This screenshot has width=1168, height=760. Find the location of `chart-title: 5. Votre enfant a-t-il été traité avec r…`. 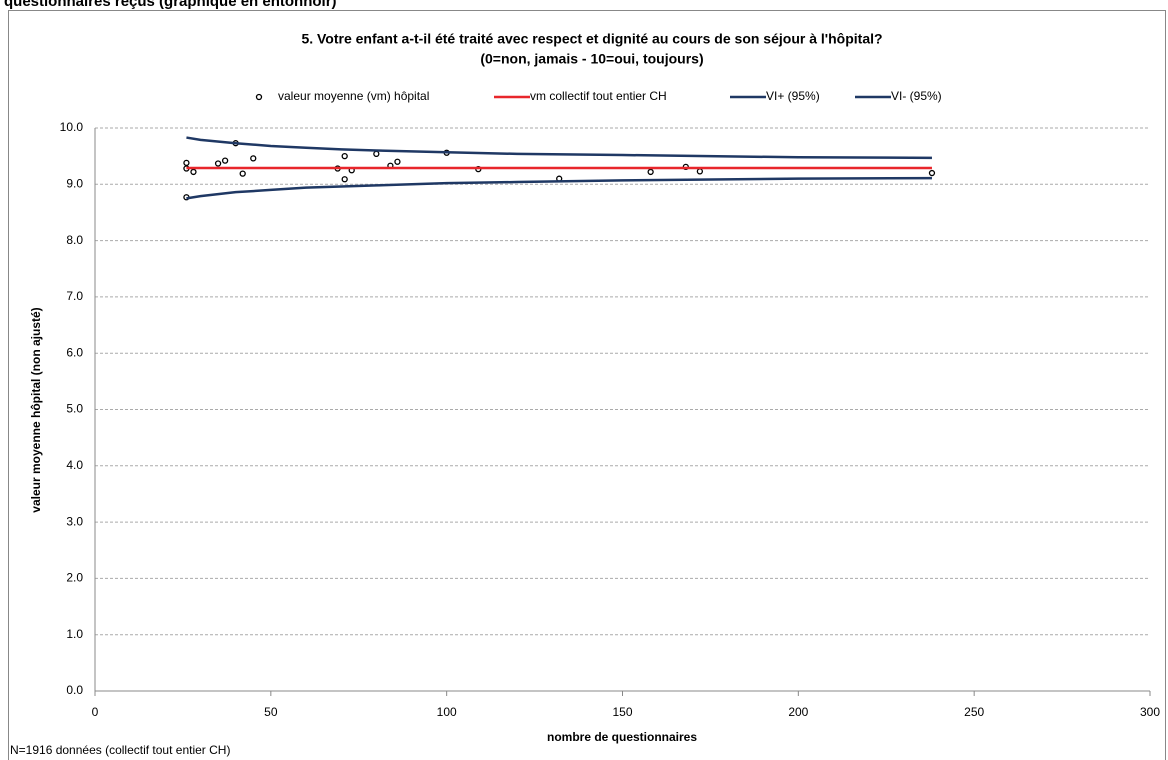

chart-title: 5. Votre enfant a-t-il été traité avec r… is located at coordinates (591, 39).